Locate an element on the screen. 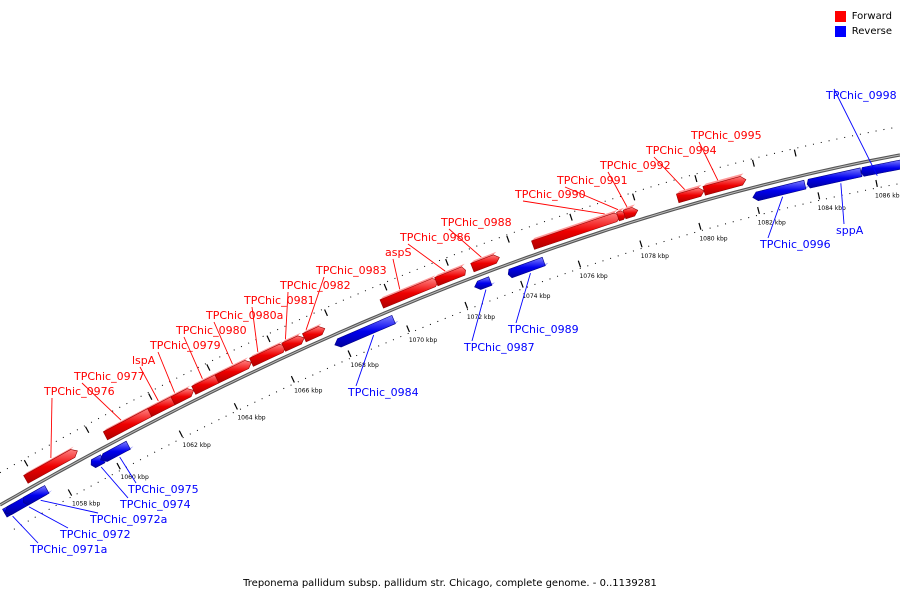  gene-label-tpchic-0991: TPChic_0991 is located at coordinates (592, 180).